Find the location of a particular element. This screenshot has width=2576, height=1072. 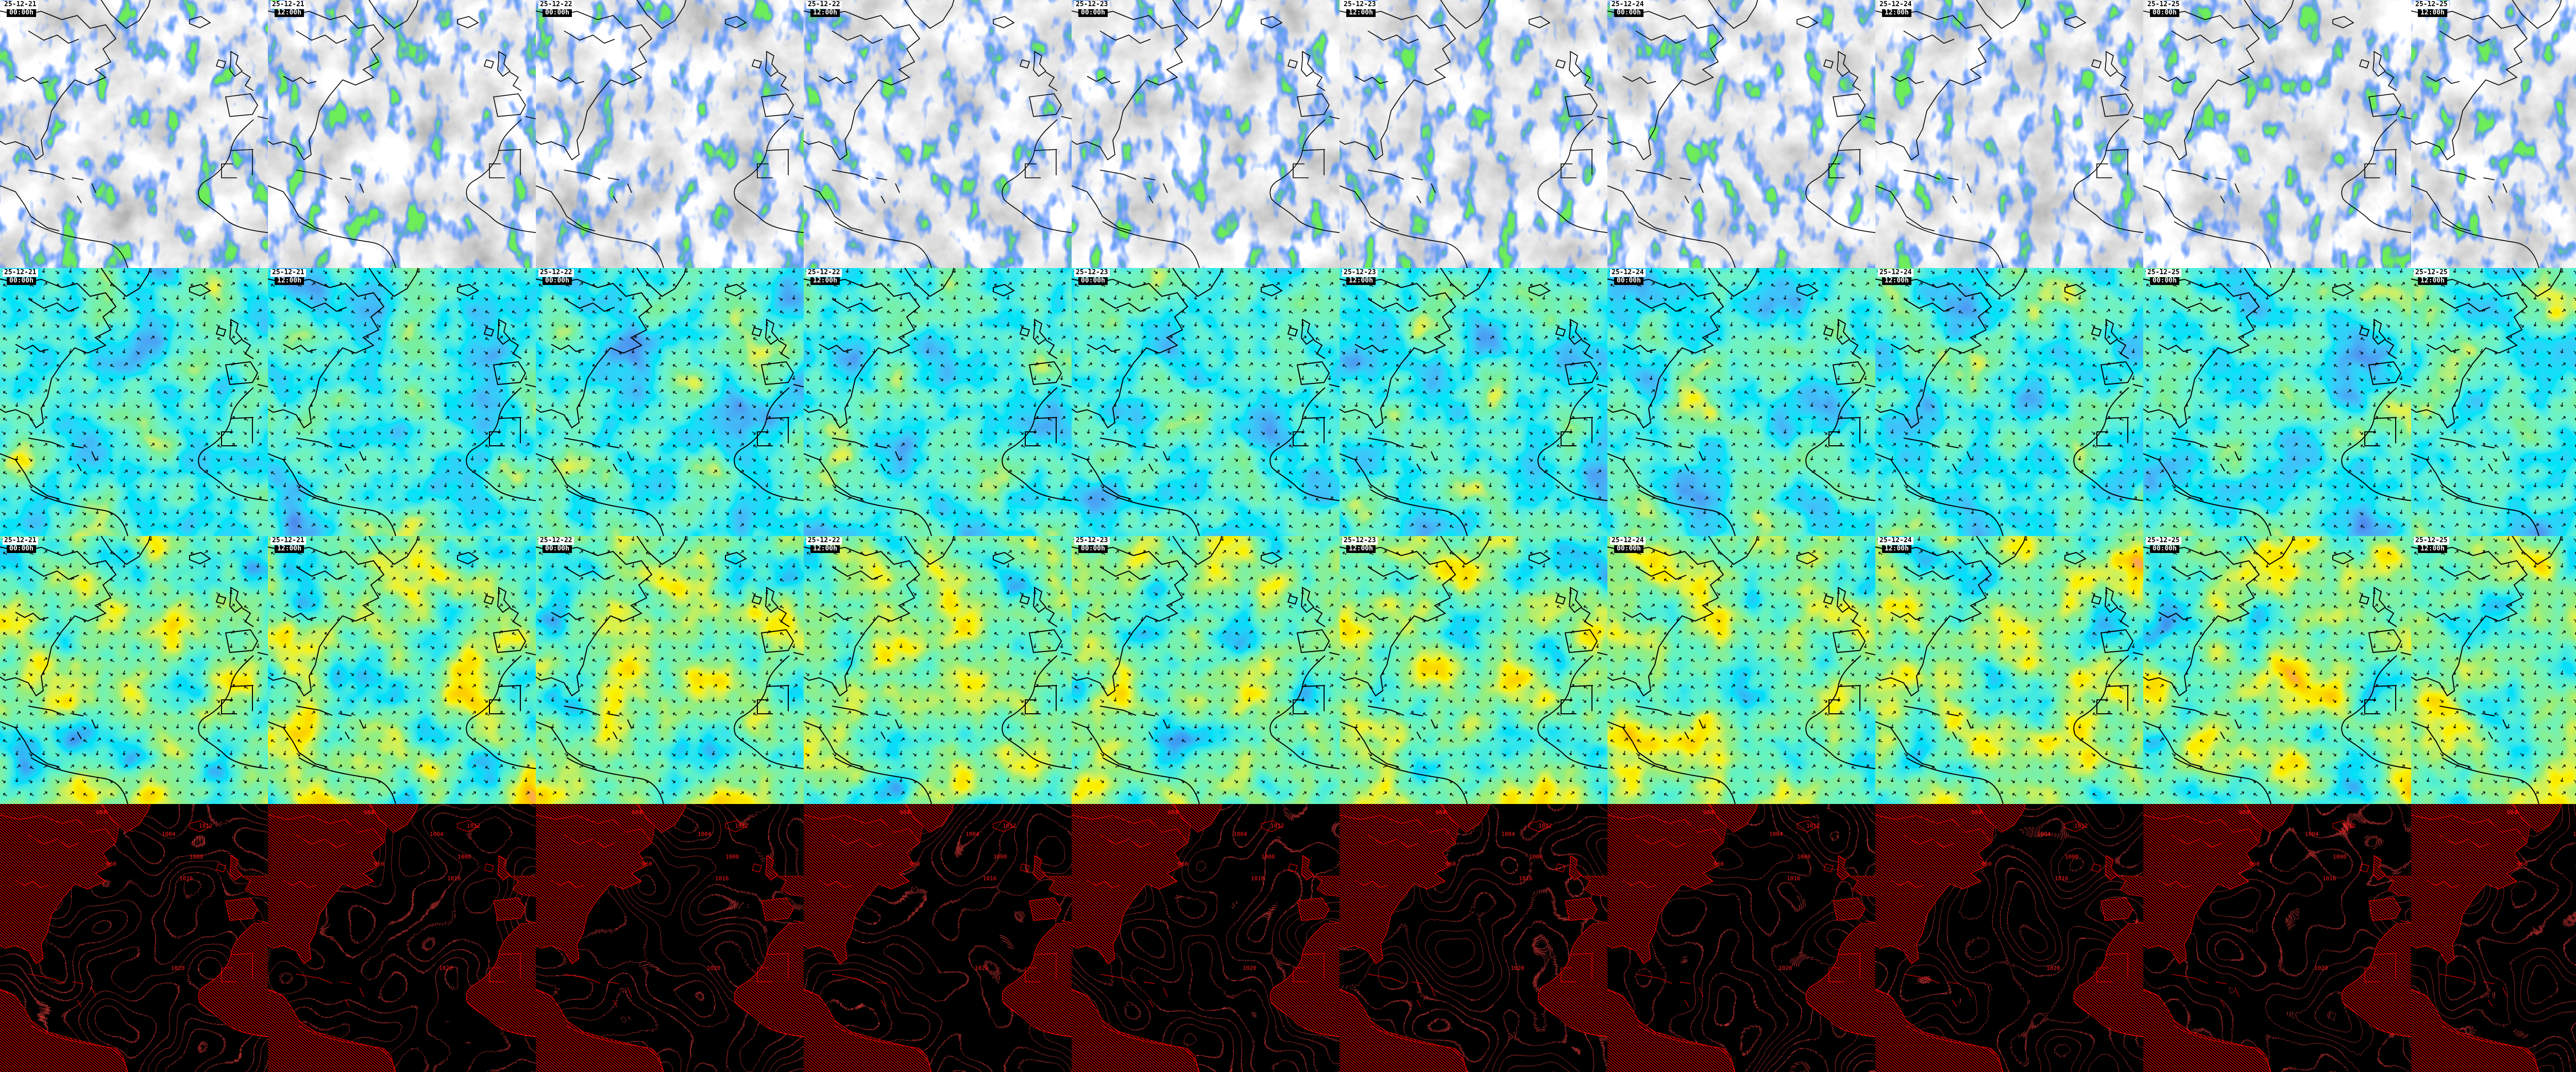

isobar-label: 1020 is located at coordinates (2321, 968).